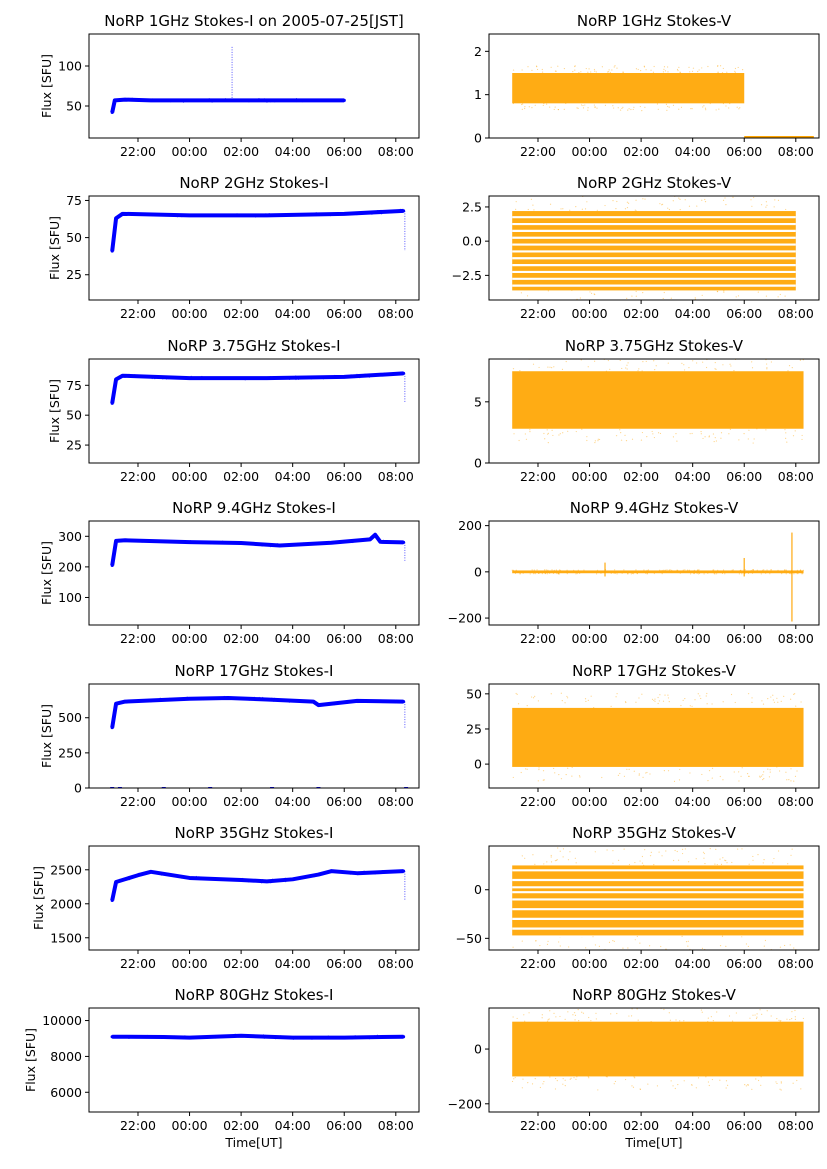 The image size is (827, 1169). I want to click on x-tick-label: 00:00, so click(190, 638).